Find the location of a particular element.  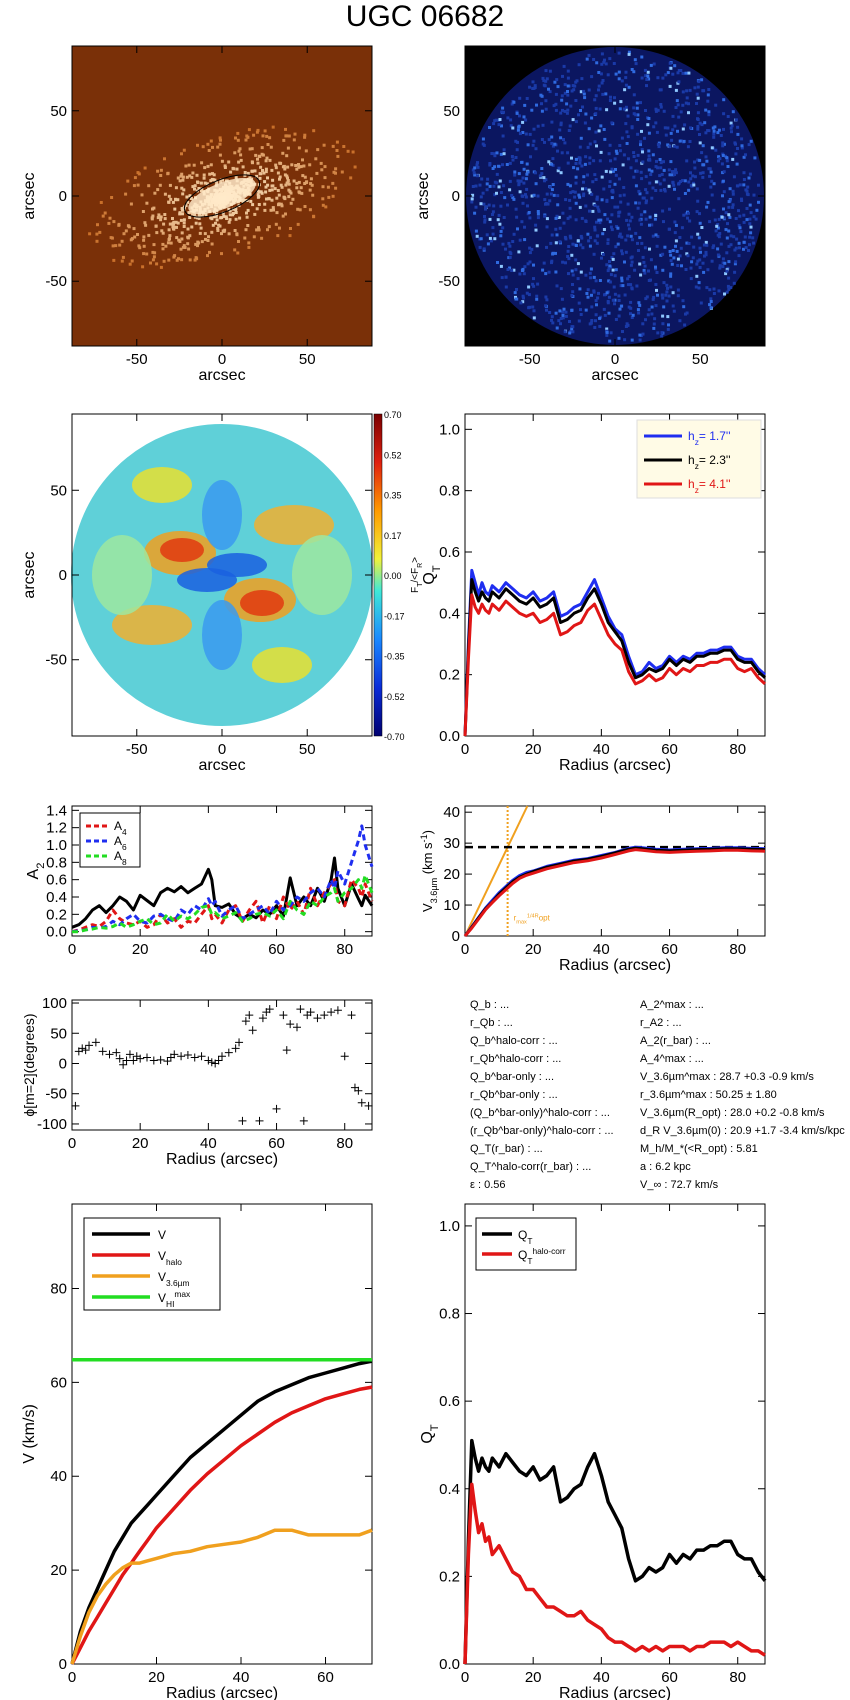

page-title: UGC 06682 is located at coordinates (425, 16).